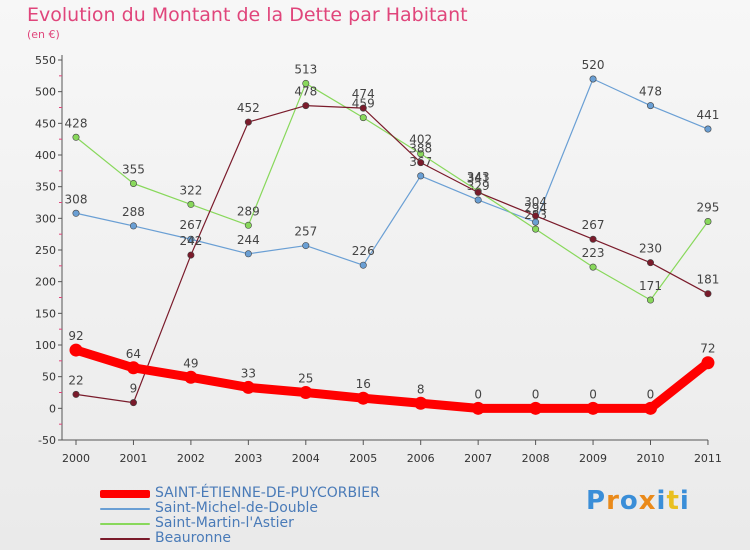 The image size is (750, 550). Describe the element at coordinates (363, 384) in the screenshot. I see `data-label: 16` at that location.